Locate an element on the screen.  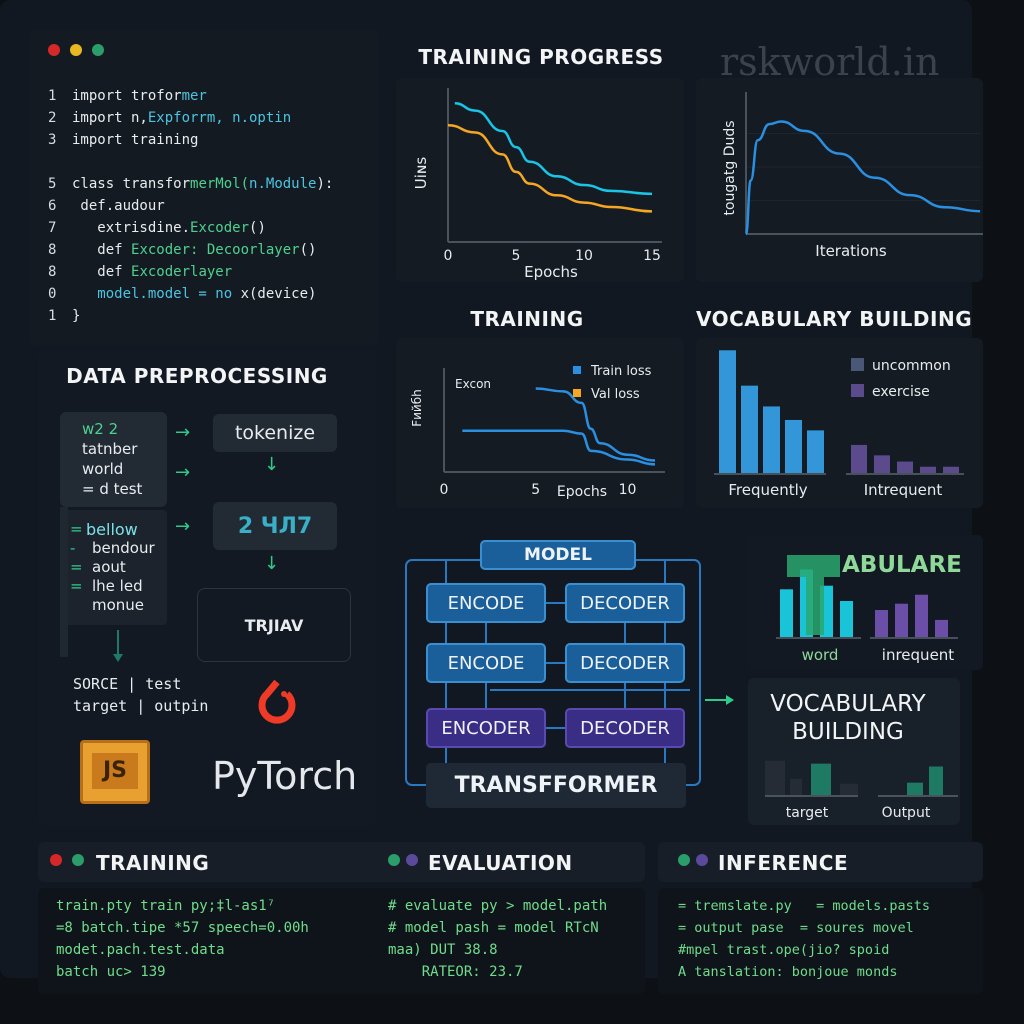
iterations-chart: tougatg Duds Iterations is located at coordinates (856, 176).